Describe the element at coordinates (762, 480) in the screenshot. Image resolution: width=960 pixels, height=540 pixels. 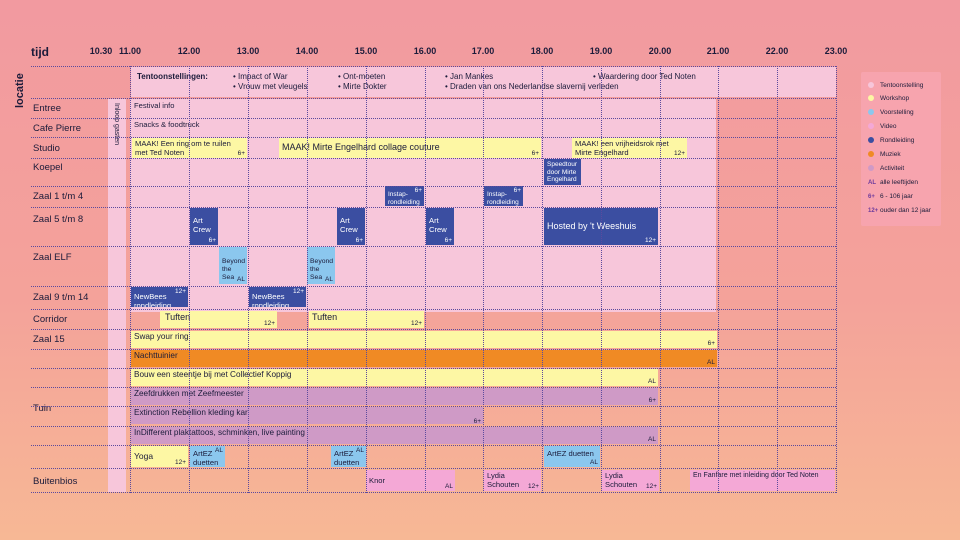
I see `event-fanfare: En Fanfare met inleiding door Ted Noten` at that location.